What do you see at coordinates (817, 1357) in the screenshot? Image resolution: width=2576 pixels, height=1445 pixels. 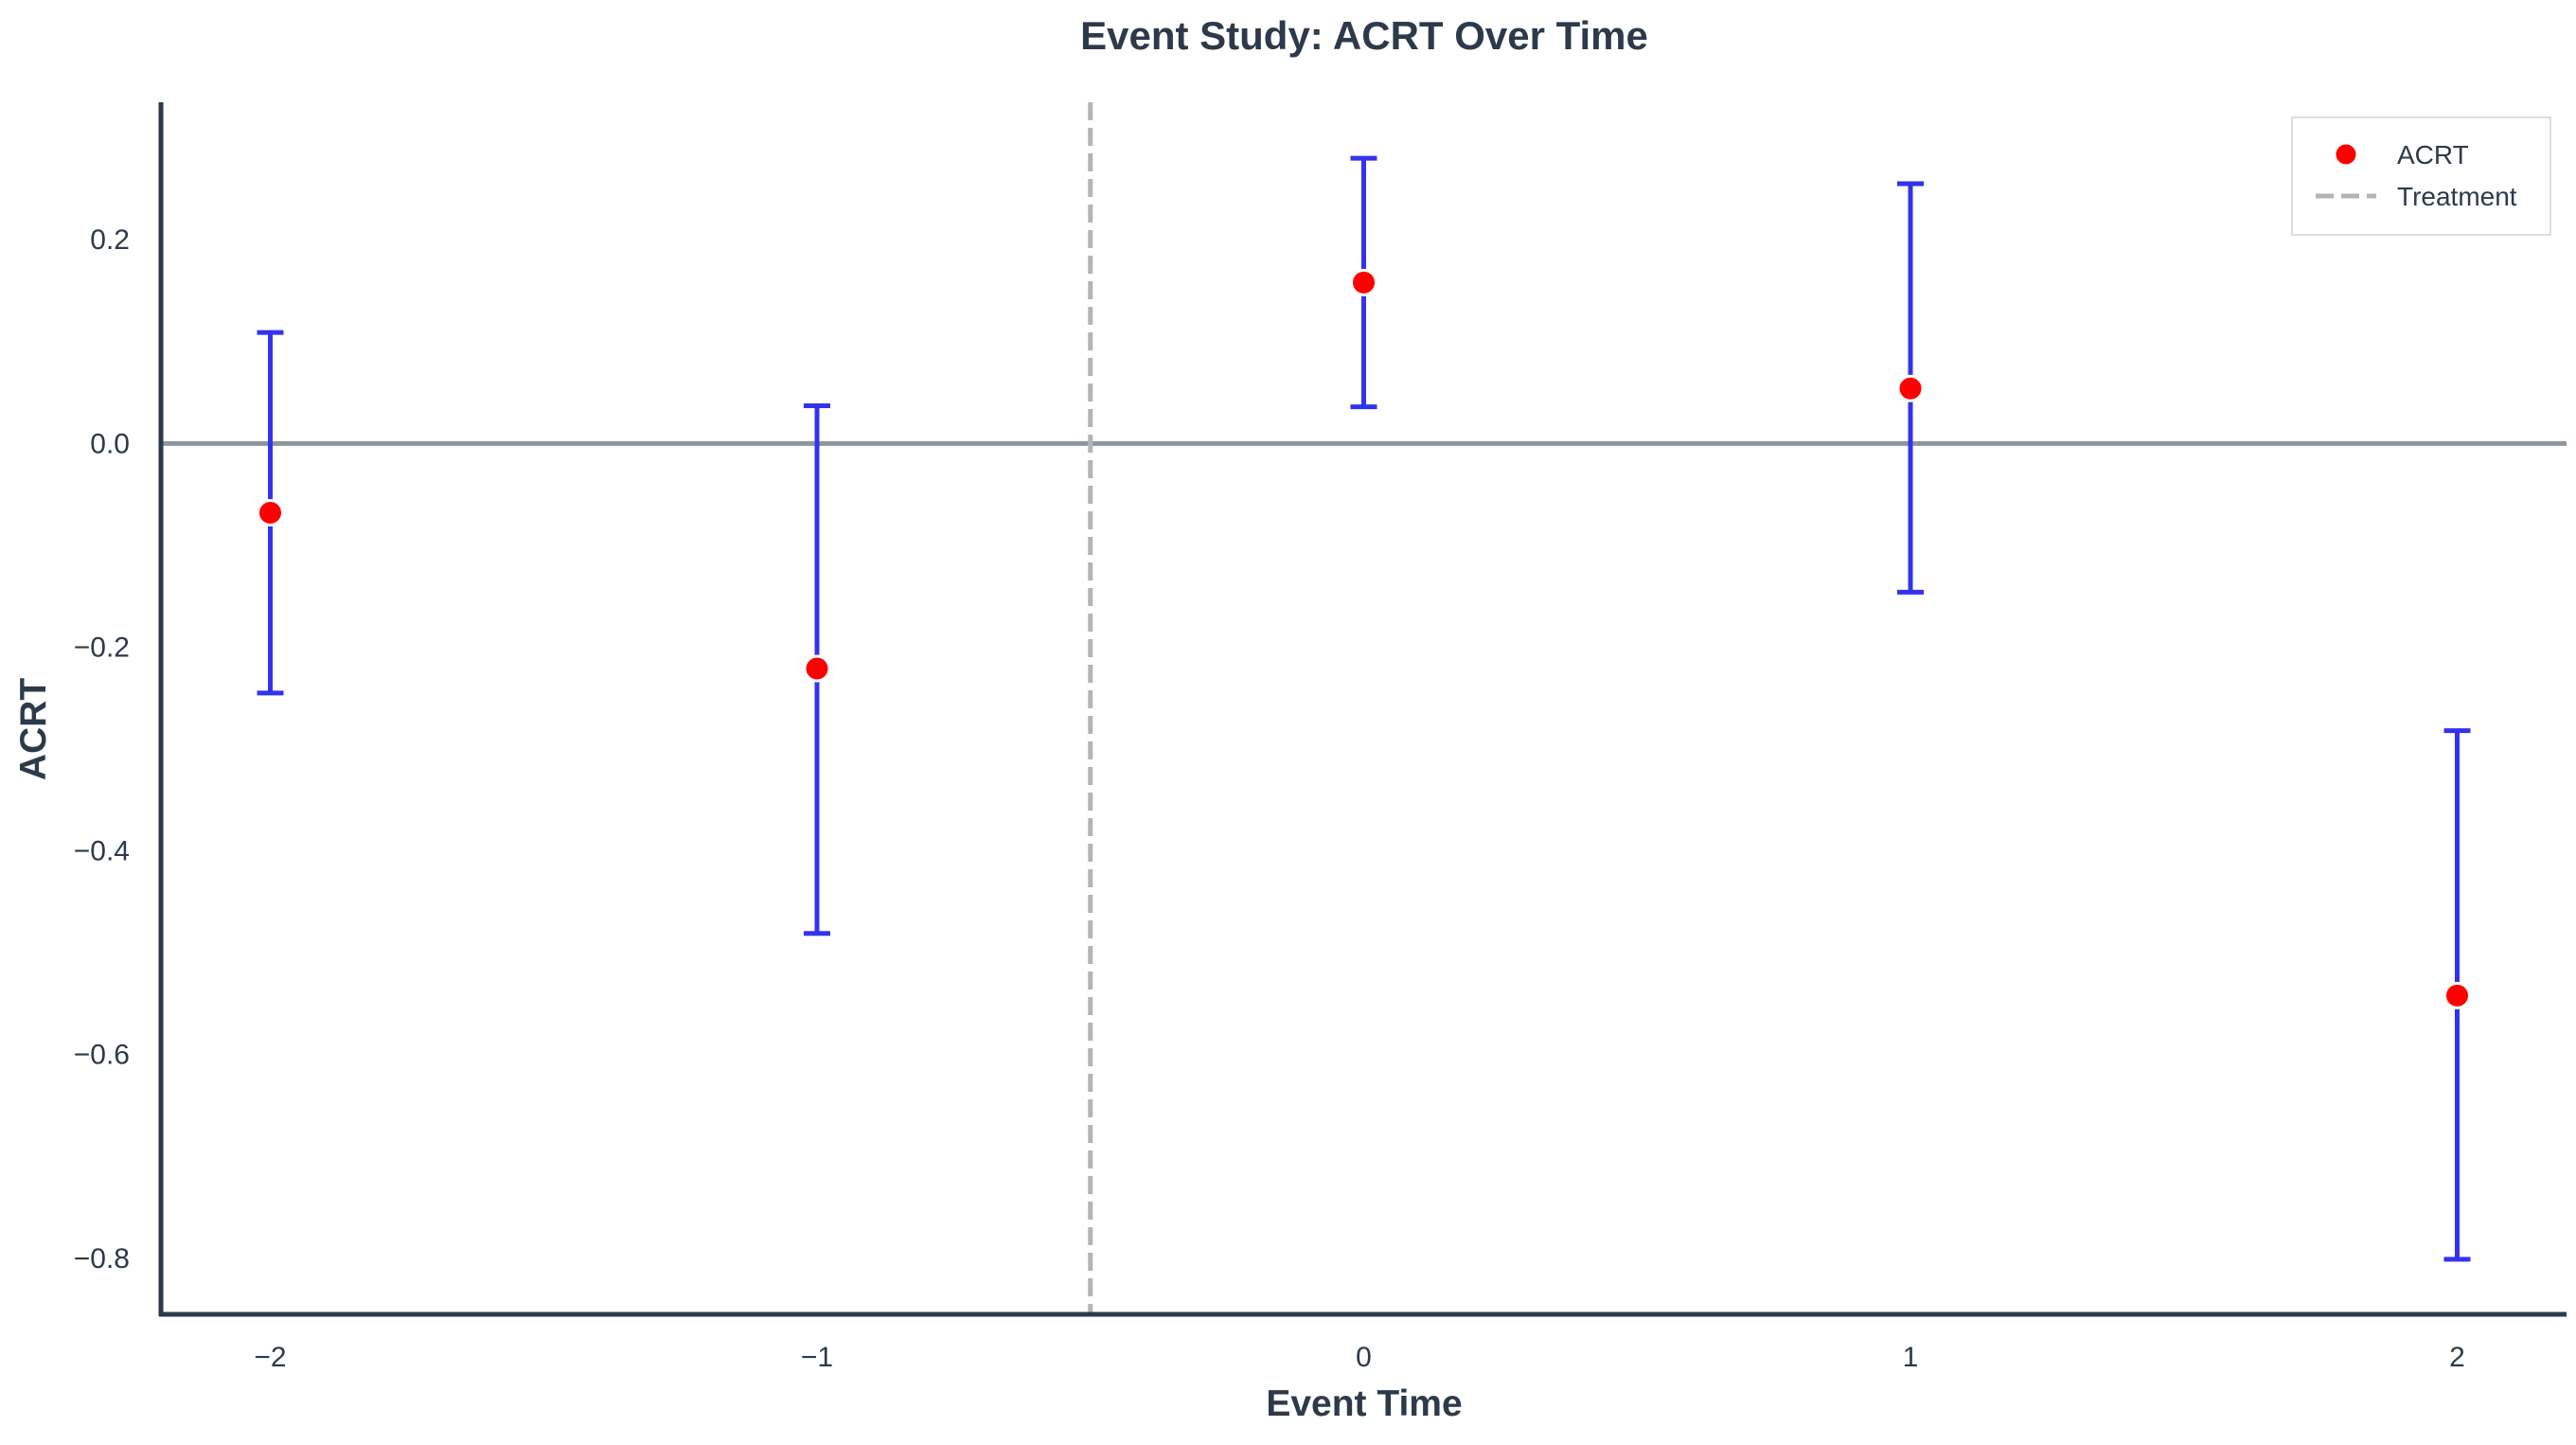 I see `x-tick-label: −1` at bounding box center [817, 1357].